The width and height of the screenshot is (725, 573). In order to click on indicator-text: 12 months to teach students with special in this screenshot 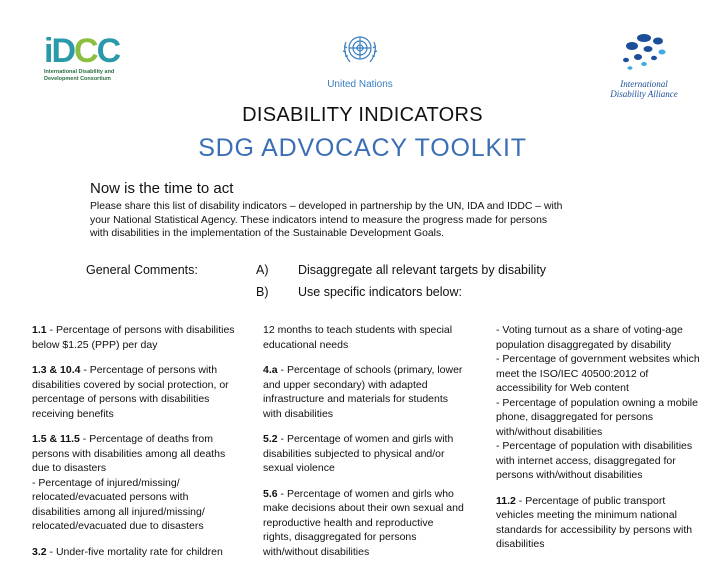, I will do `click(358, 330)`.